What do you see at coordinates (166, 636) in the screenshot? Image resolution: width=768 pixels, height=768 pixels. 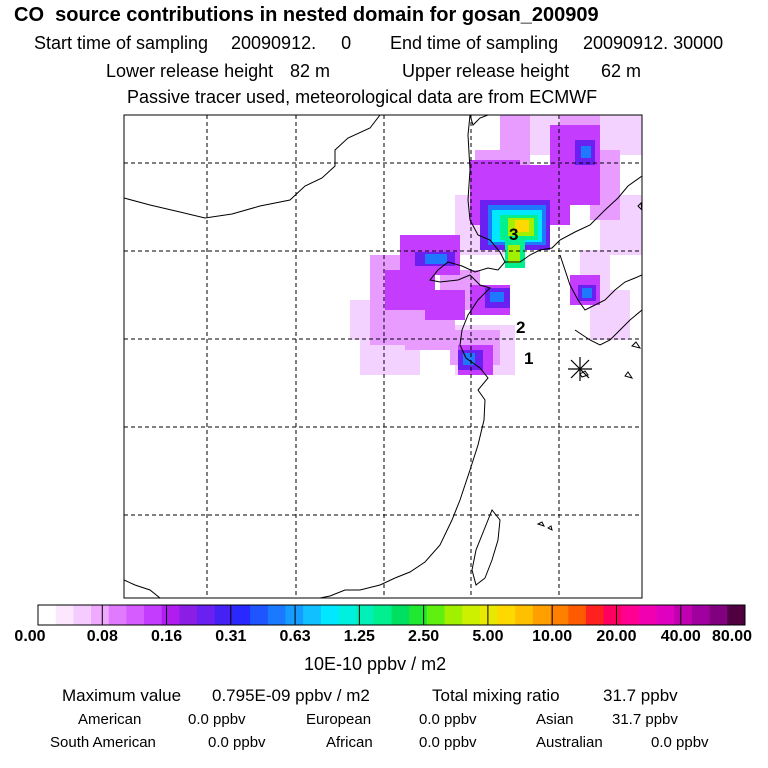 I see `colorbar-tick-label: 0.16` at bounding box center [166, 636].